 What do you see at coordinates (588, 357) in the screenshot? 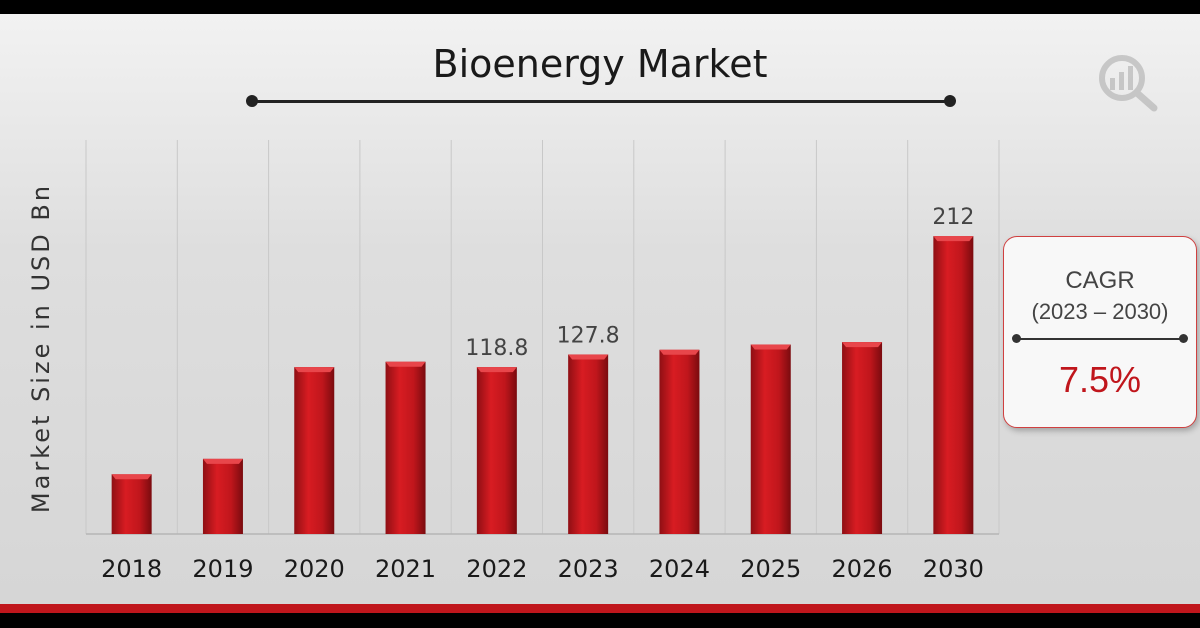
I see `bar-top-2023` at bounding box center [588, 357].